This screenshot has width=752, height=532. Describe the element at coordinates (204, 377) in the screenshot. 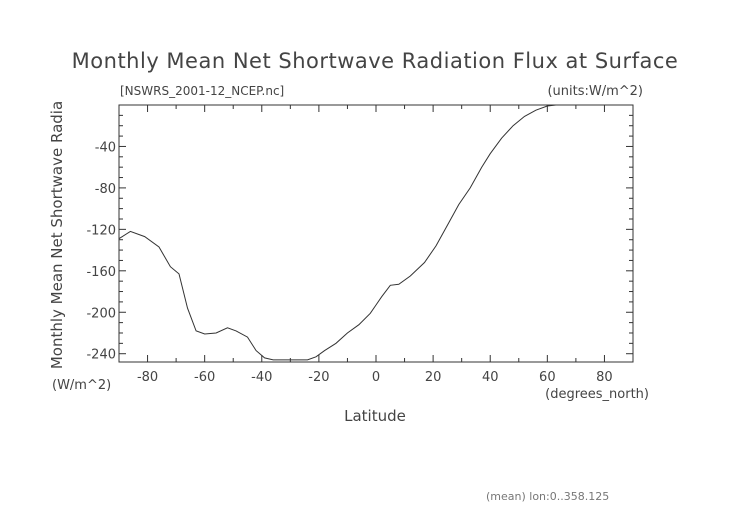

I see `x-tick-label: -60` at that location.